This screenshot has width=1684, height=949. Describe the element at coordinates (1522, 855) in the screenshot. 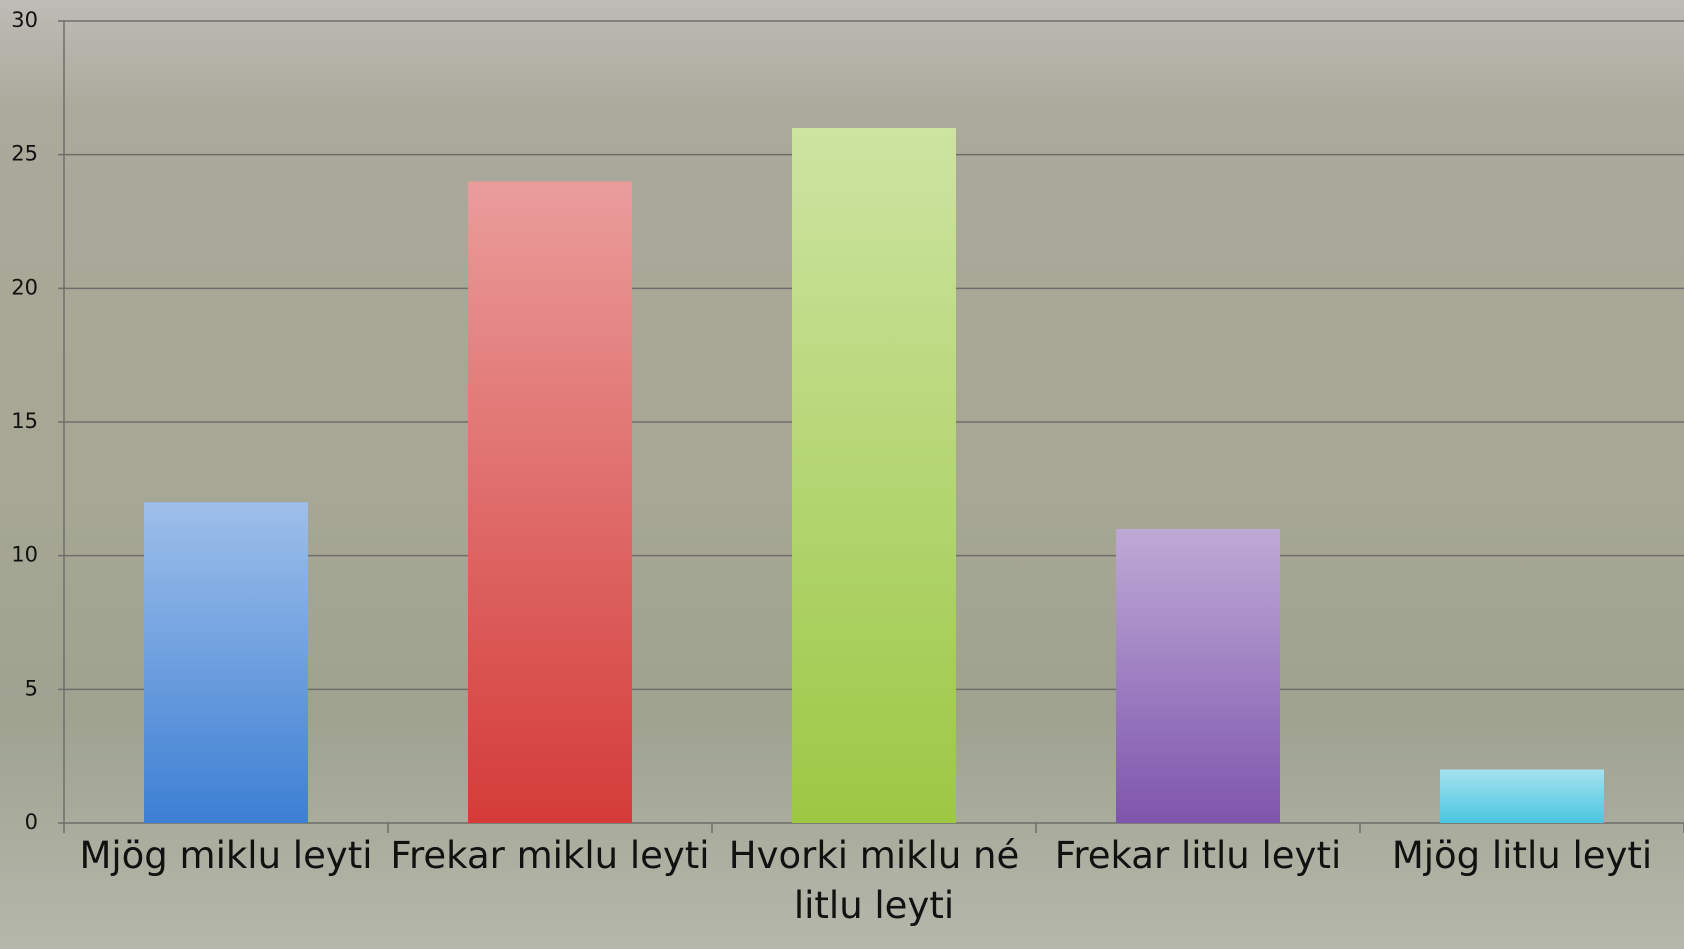

I see `x-tick-label: Mjög litlu leyti` at that location.